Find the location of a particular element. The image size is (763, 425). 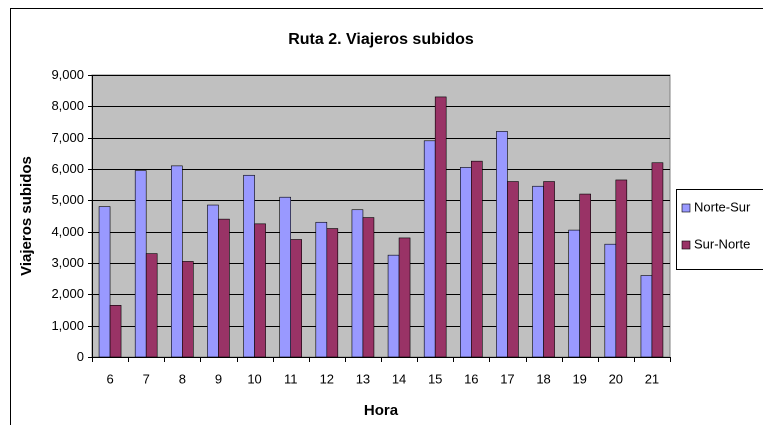

y-tick-label: 0 is located at coordinates (80, 356).